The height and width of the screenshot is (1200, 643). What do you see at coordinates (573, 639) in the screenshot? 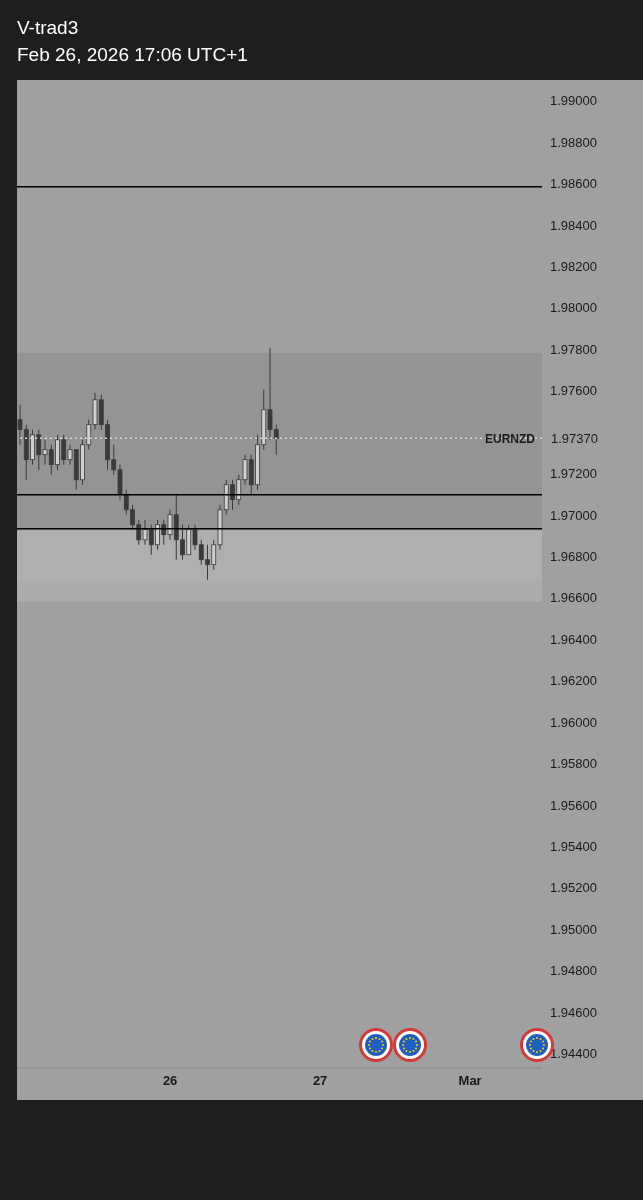
I see `y-tick-label: 1.96400` at bounding box center [573, 639].